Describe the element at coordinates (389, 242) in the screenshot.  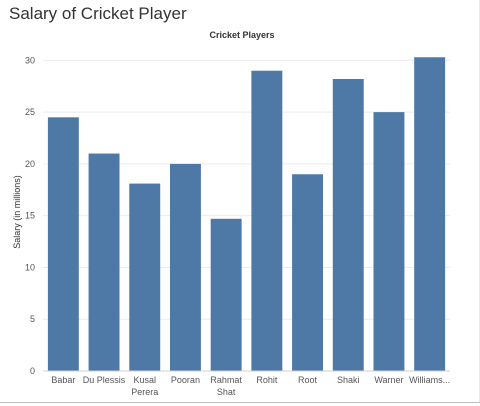
I see `bar-warner` at that location.